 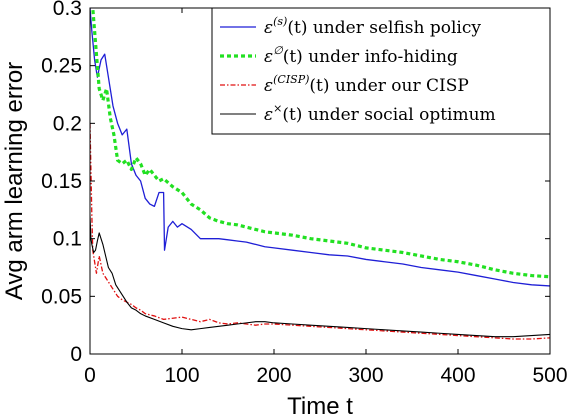 What do you see at coordinates (388, 86) in the screenshot?
I see `legend-label: (t) under our CISP` at bounding box center [388, 86].